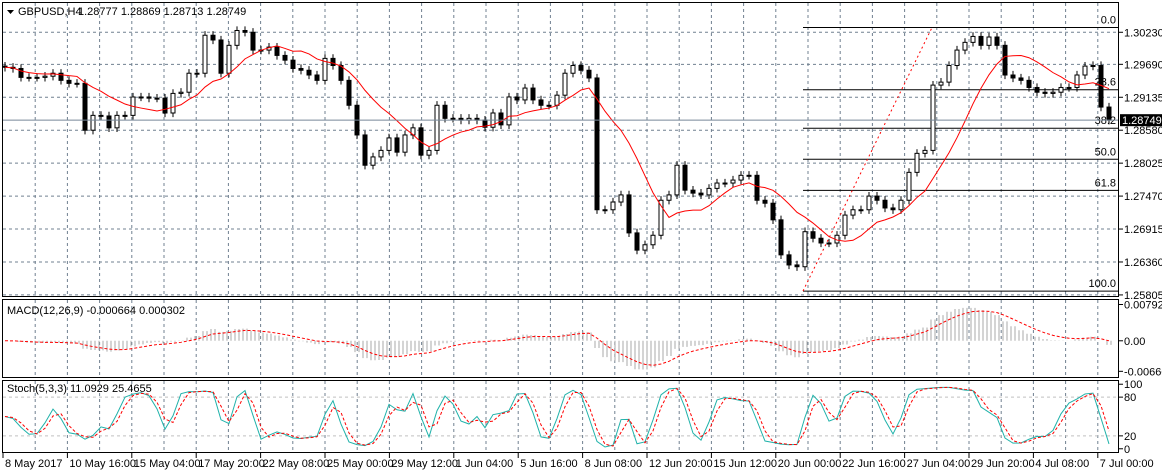 This screenshot has width=1162, height=473. I want to click on time-tick-label: 29 Jun 20:00, so click(1003, 464).